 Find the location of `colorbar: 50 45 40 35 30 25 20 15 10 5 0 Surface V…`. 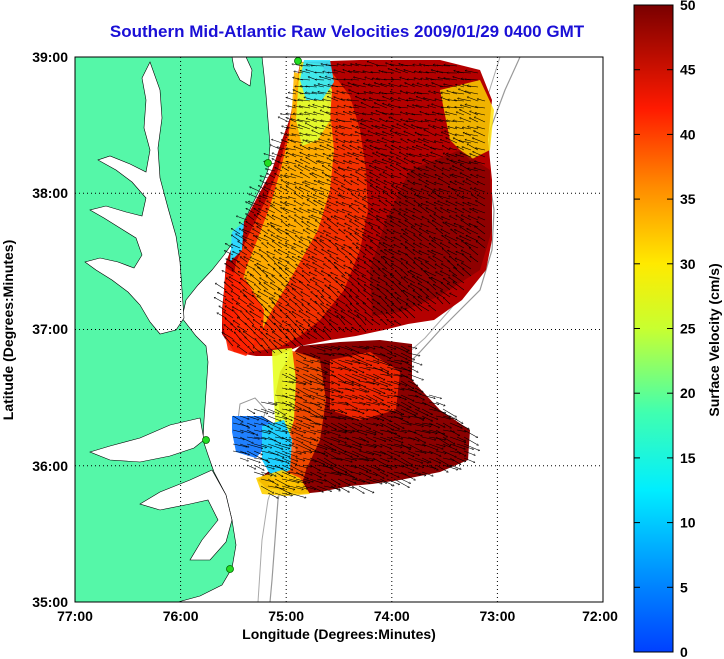

colorbar: 50 45 40 35 30 25 20 15 10 5 0 Surface V… is located at coordinates (677, 329).